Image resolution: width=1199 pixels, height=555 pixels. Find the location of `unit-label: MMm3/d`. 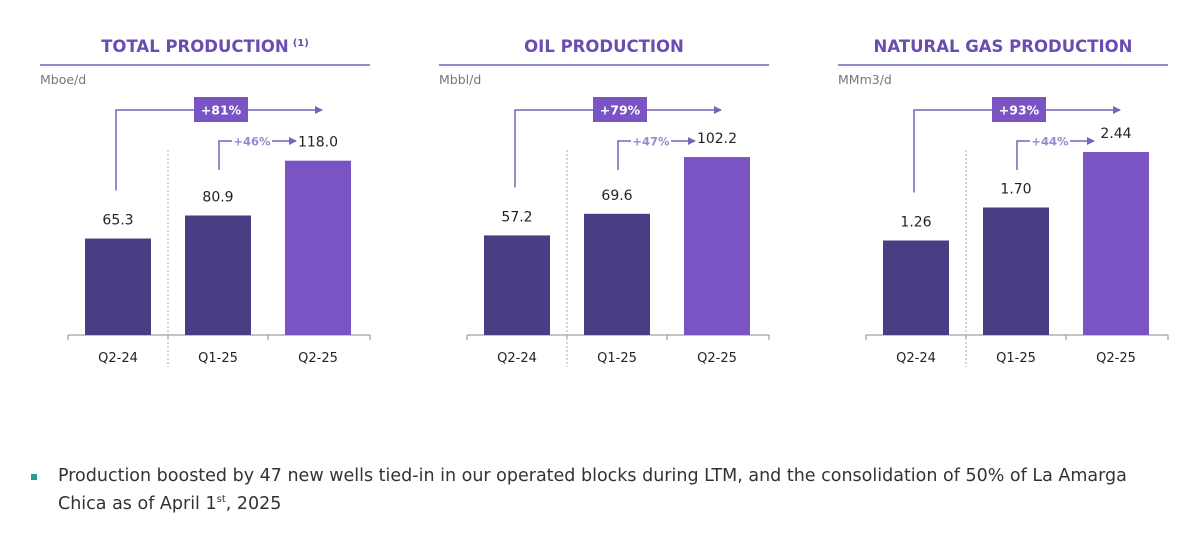

unit-label: MMm3/d is located at coordinates (865, 79).